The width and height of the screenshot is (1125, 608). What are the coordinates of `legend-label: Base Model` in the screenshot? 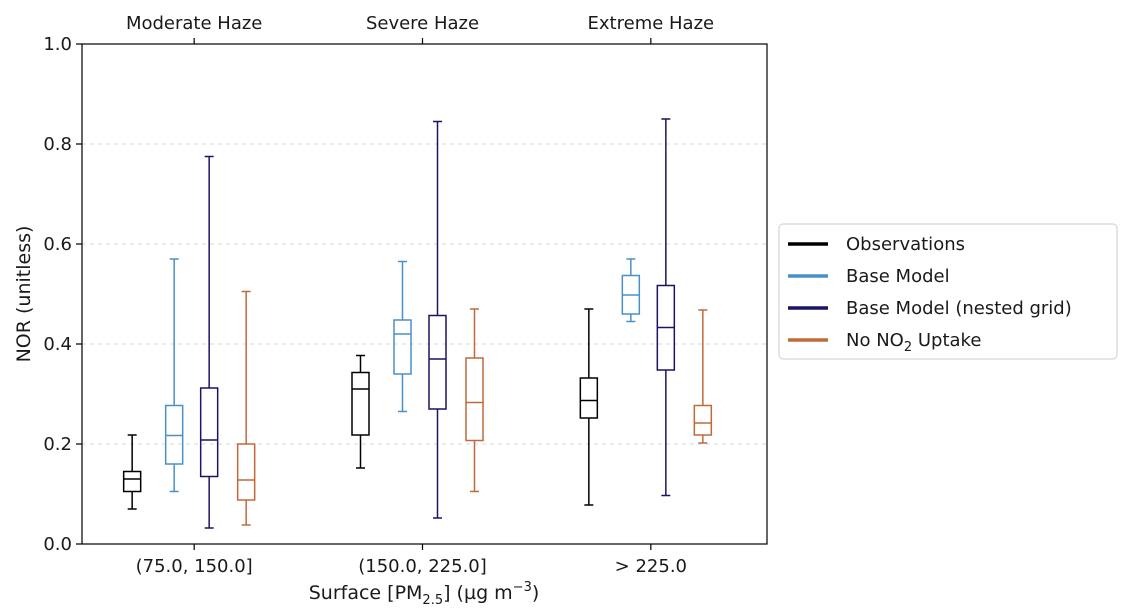 It's located at (898, 276).